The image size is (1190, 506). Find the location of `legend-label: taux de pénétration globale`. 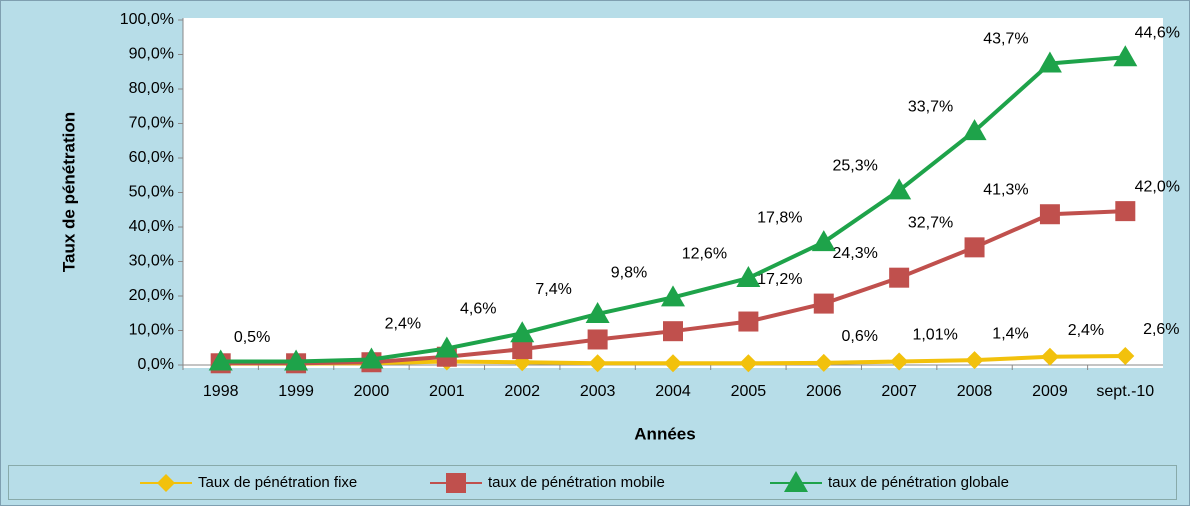

legend-label: taux de pénétration globale is located at coordinates (918, 482).